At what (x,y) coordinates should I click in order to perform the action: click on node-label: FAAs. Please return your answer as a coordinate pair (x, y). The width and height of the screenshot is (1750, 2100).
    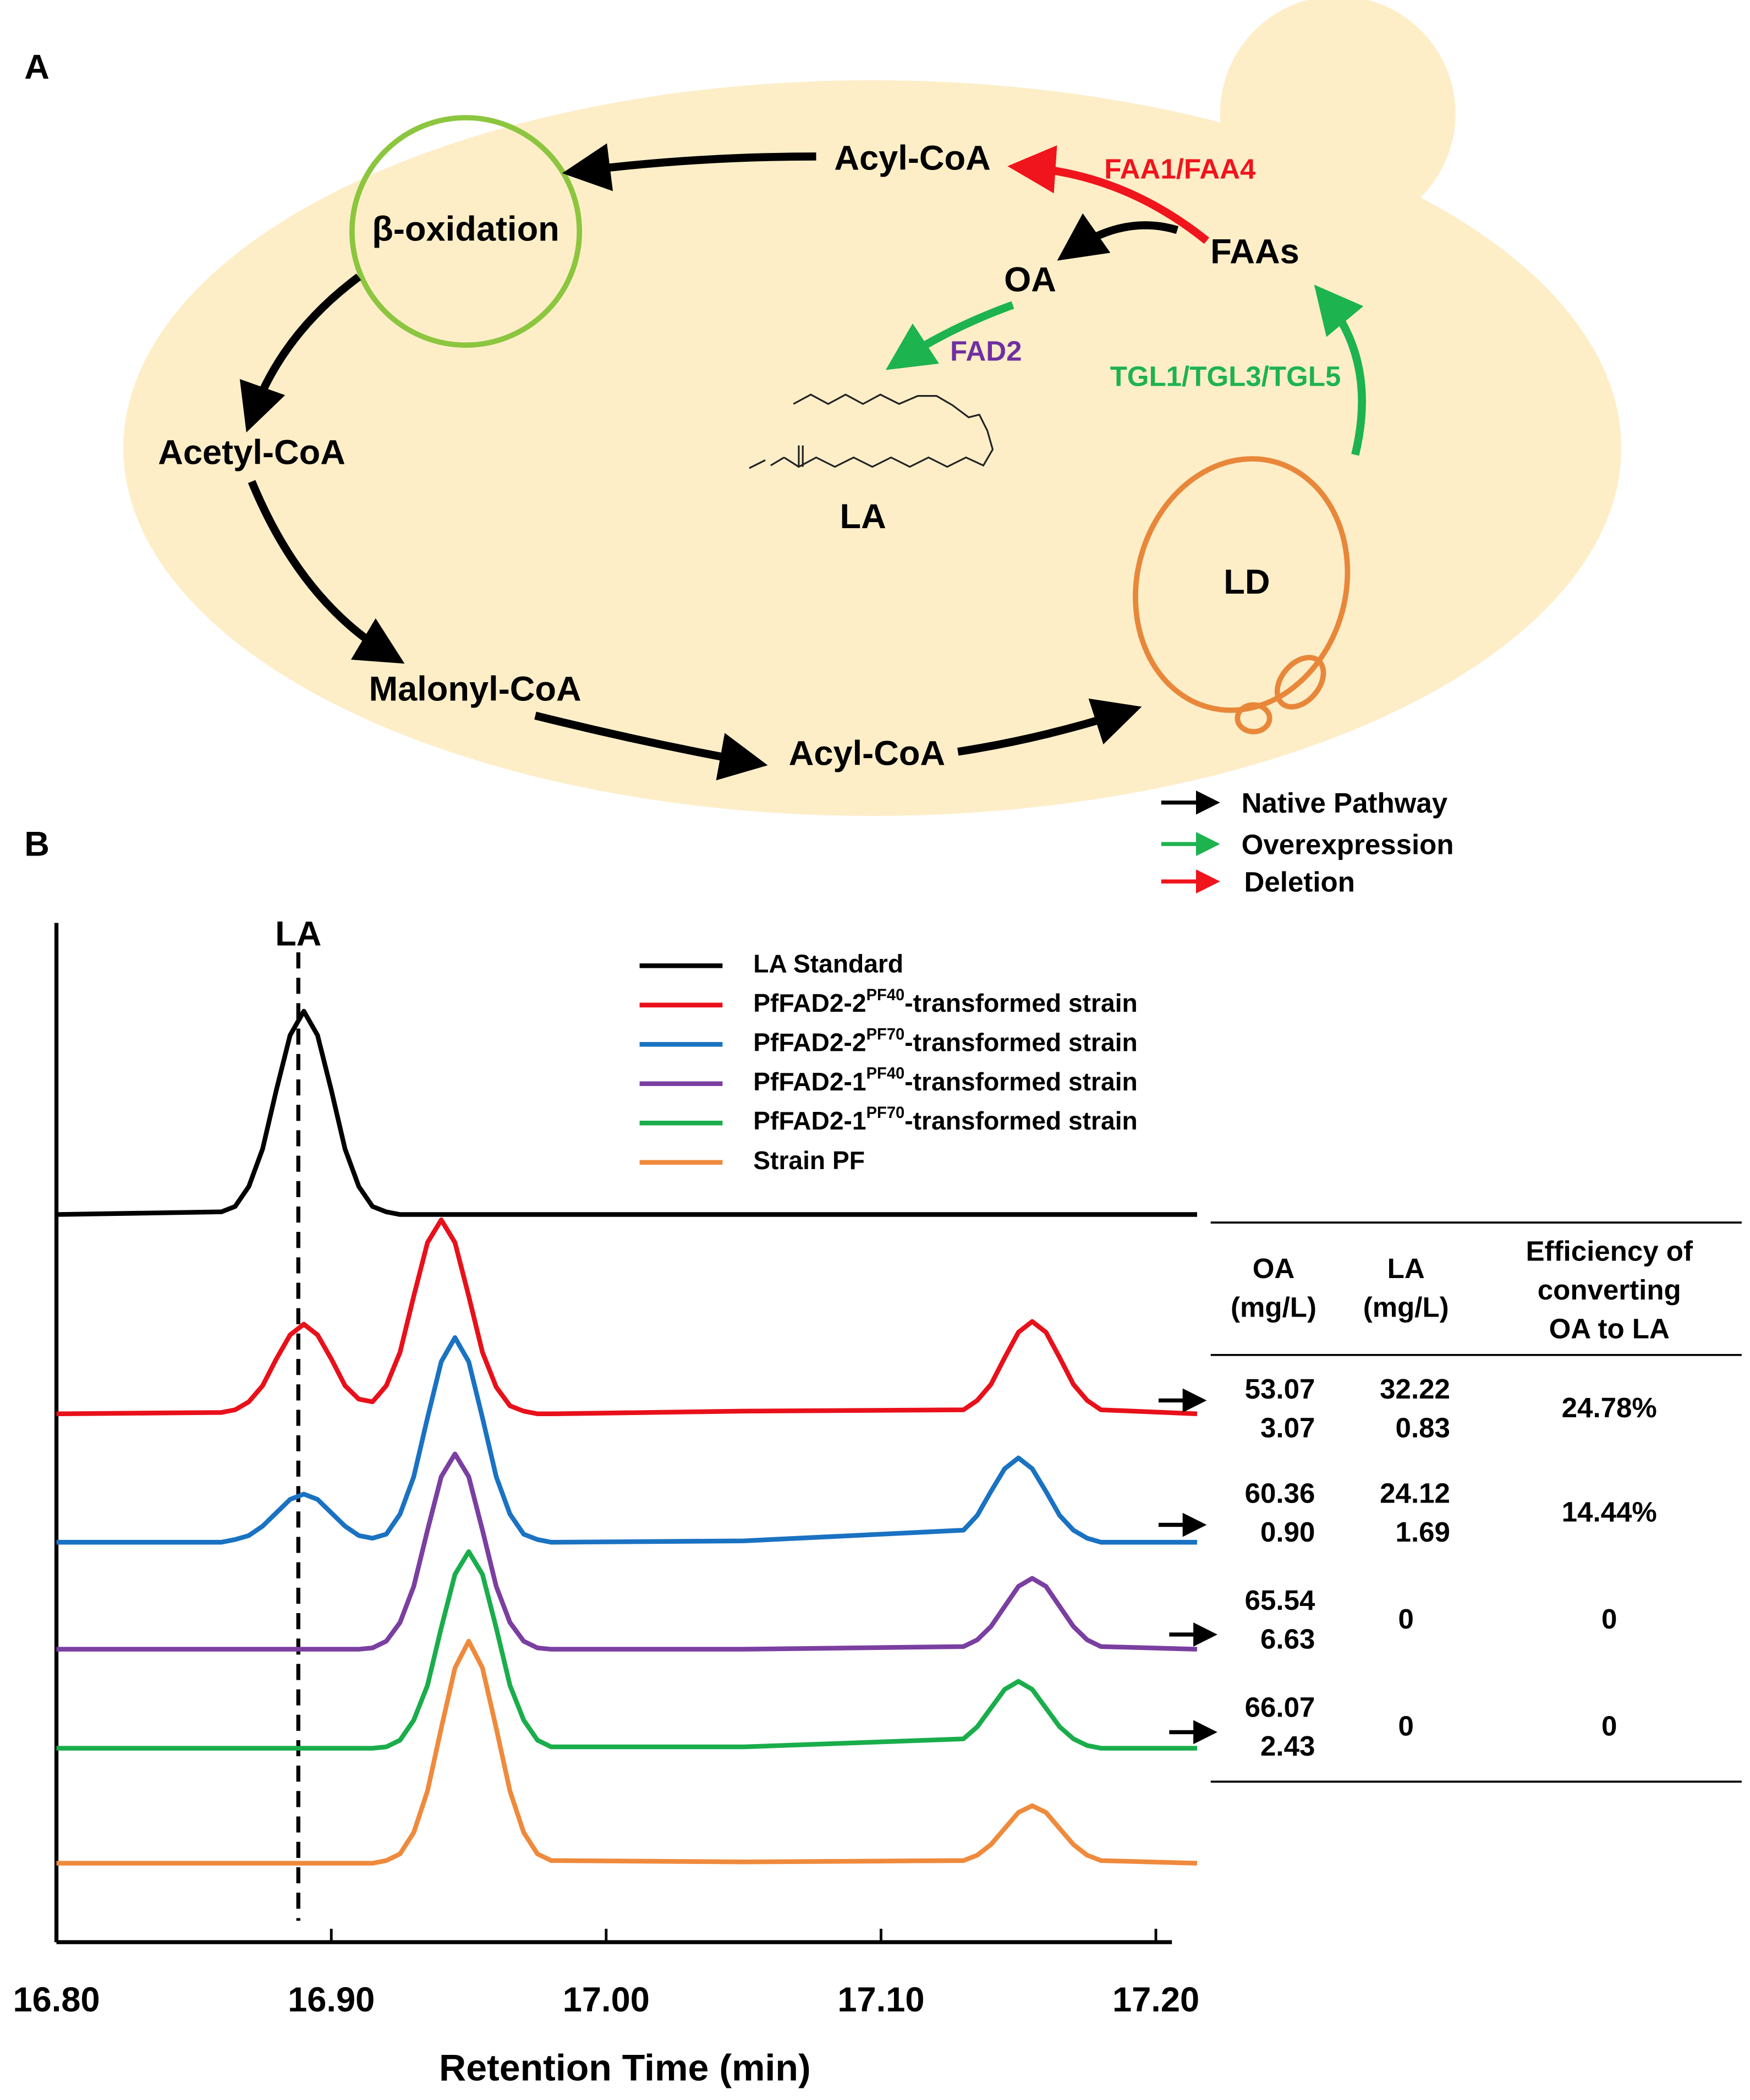
    Looking at the image, I should click on (1254, 252).